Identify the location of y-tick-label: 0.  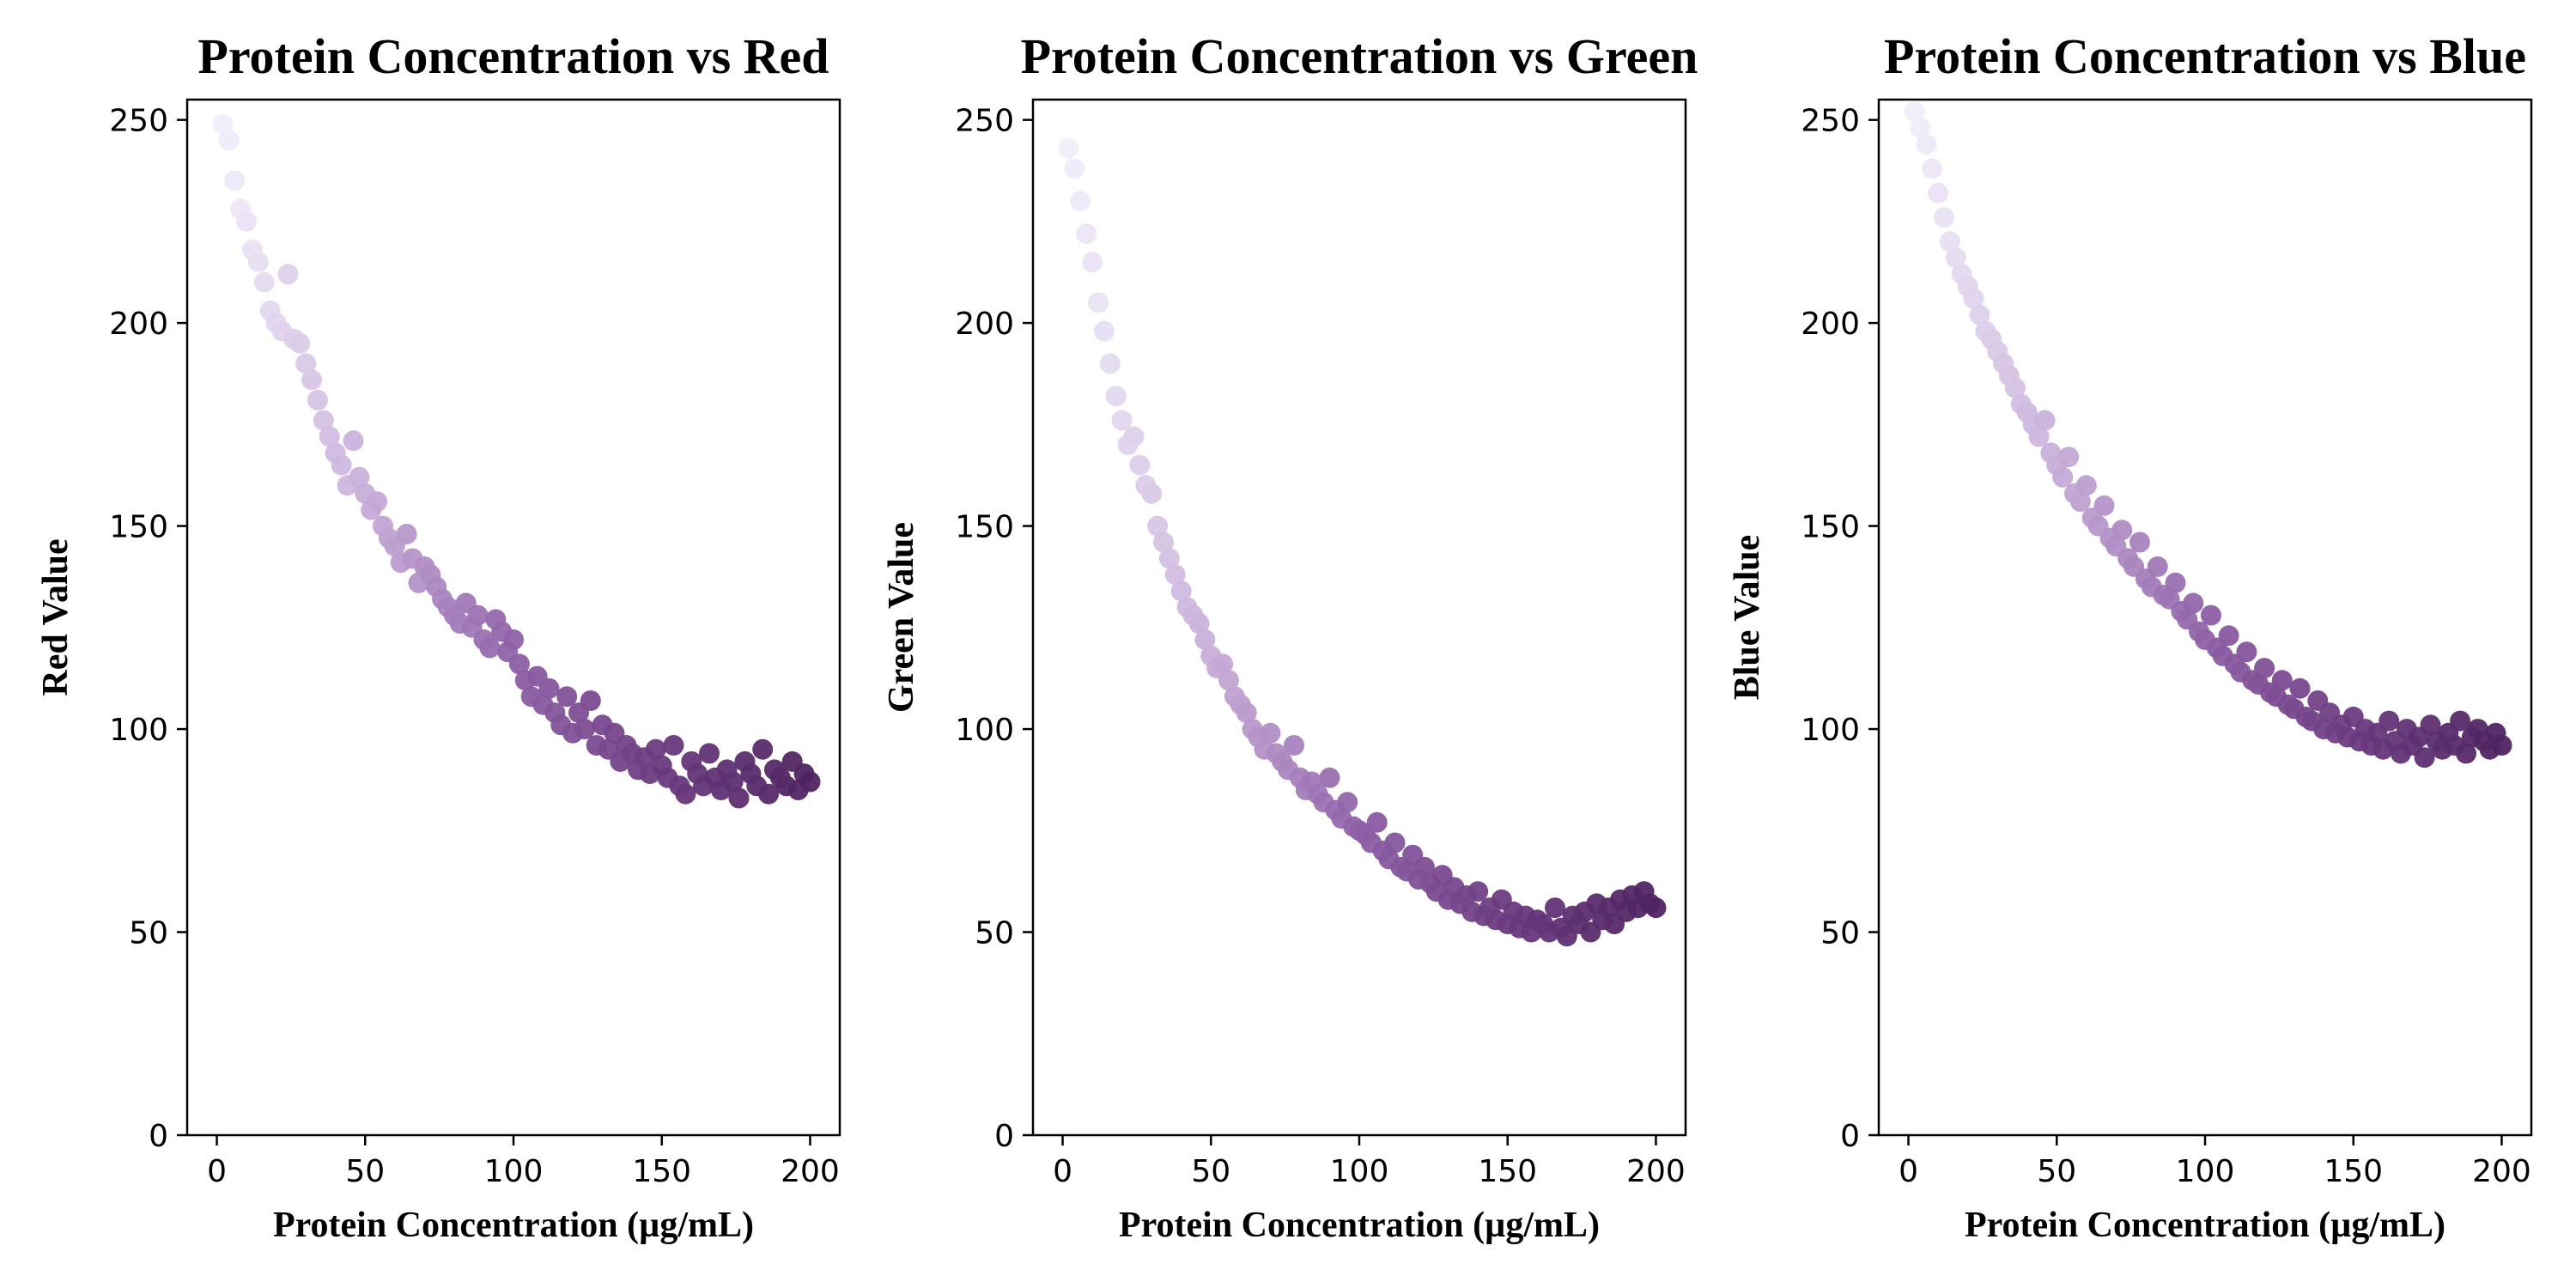
(1850, 1136).